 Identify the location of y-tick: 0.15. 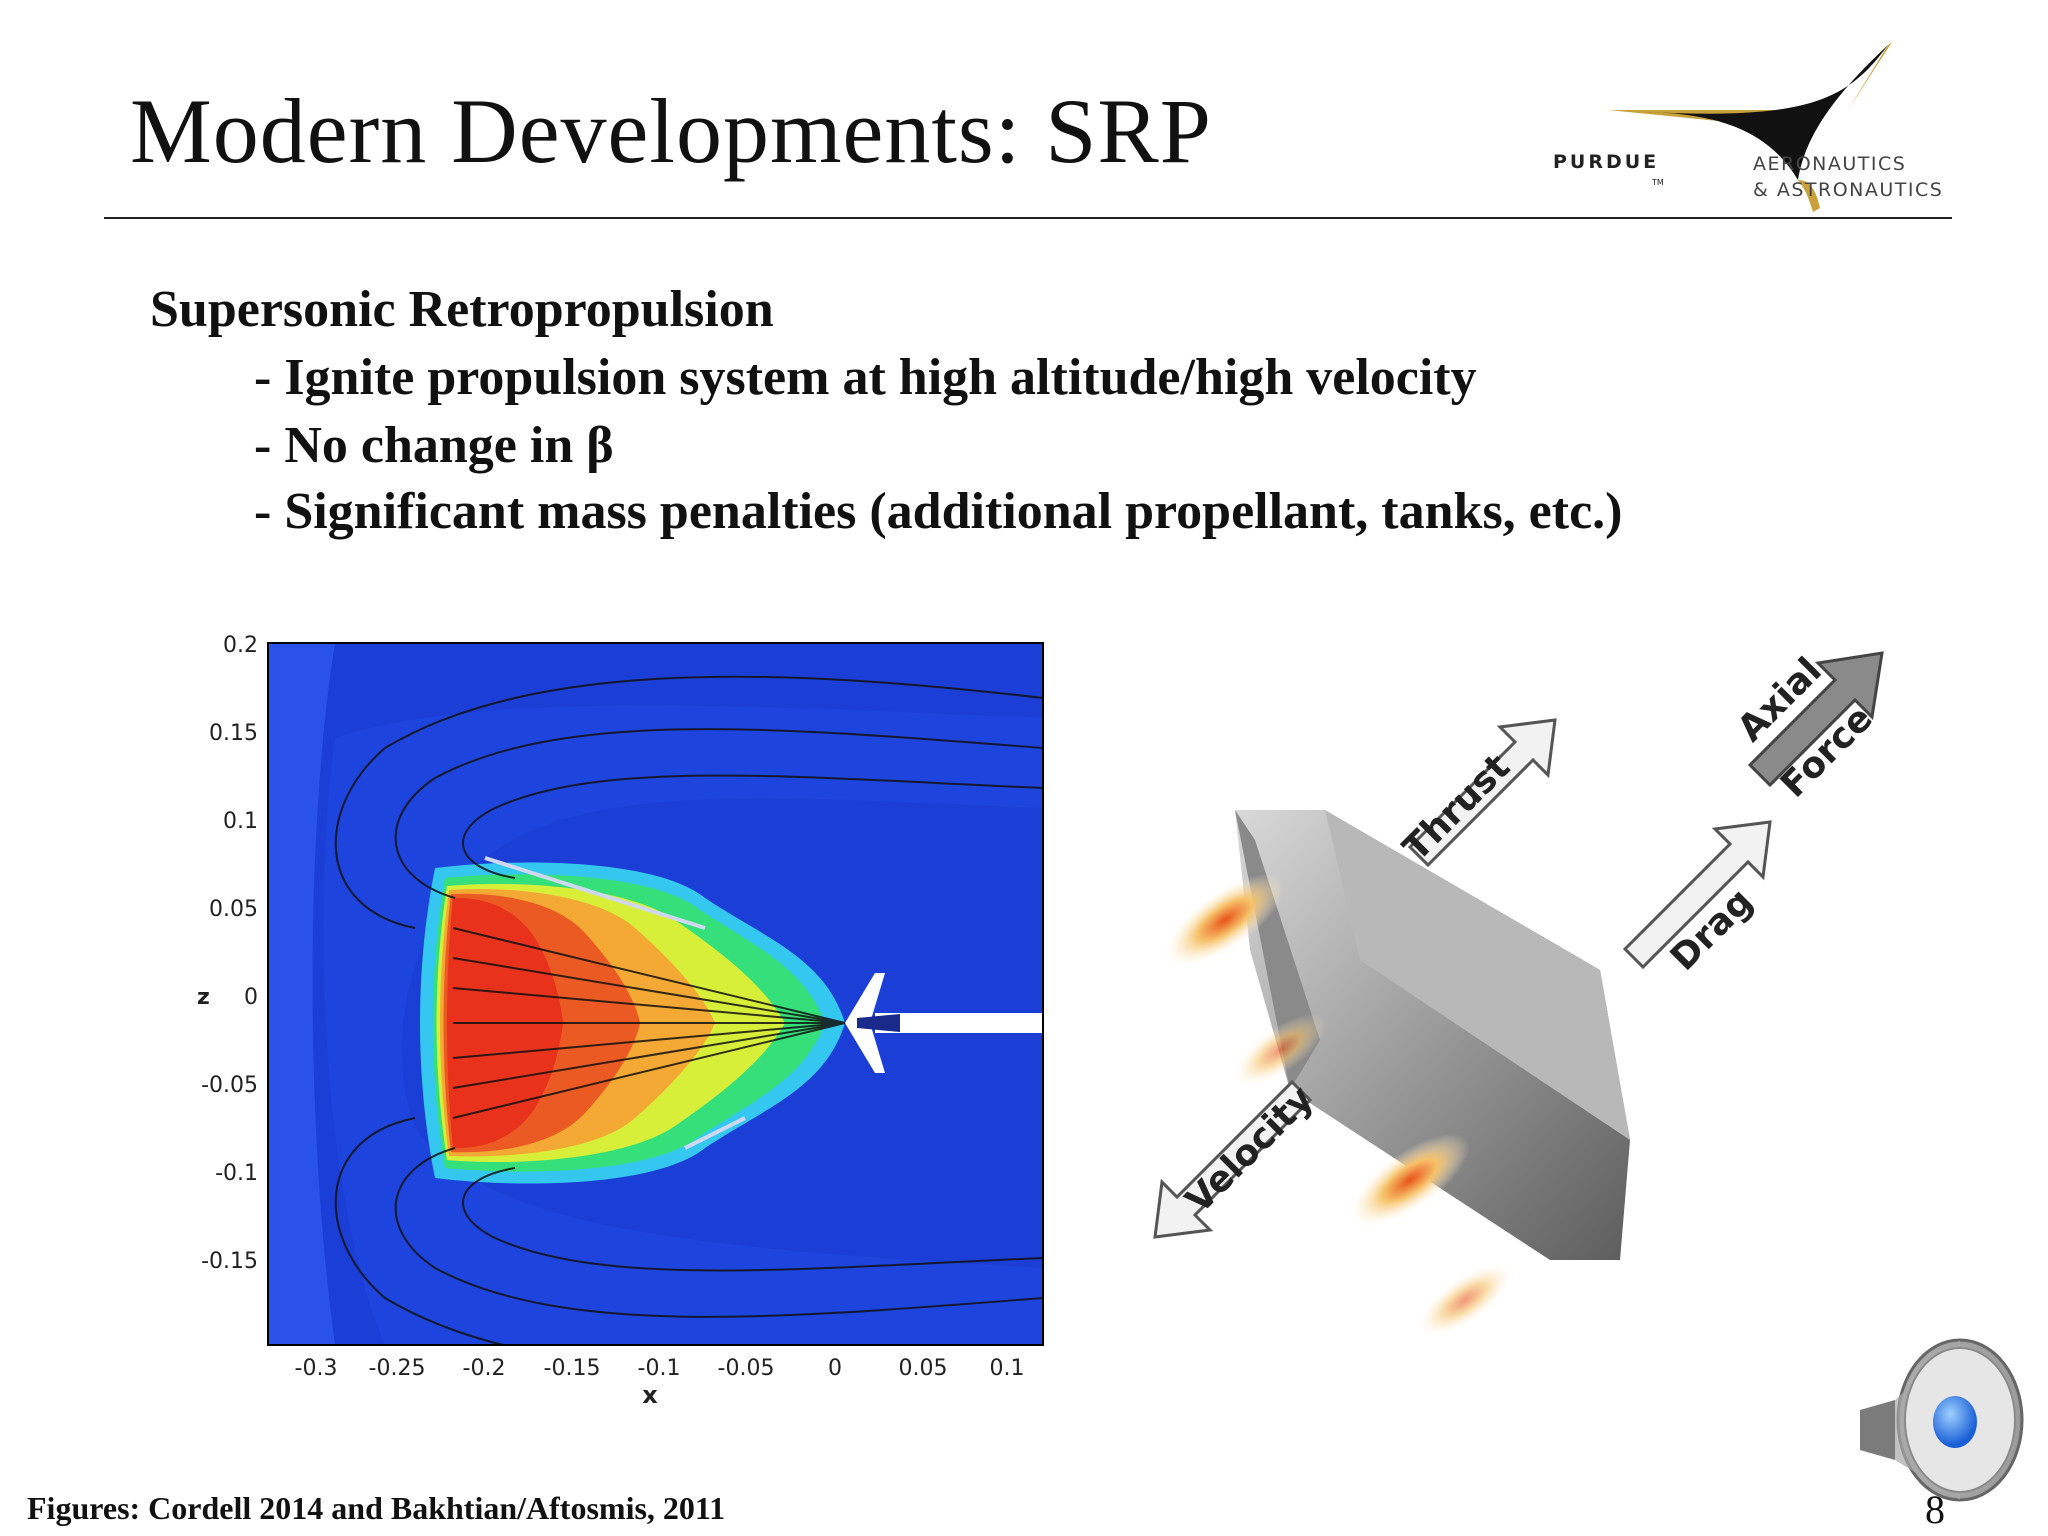
(233, 733).